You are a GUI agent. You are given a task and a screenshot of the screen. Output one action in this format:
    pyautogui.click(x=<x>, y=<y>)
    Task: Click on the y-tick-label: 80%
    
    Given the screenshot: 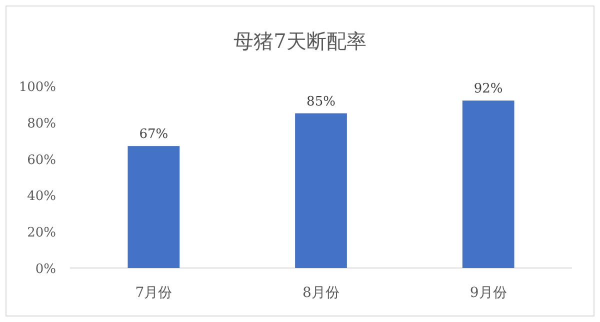 What is the action you would take?
    pyautogui.click(x=41, y=124)
    